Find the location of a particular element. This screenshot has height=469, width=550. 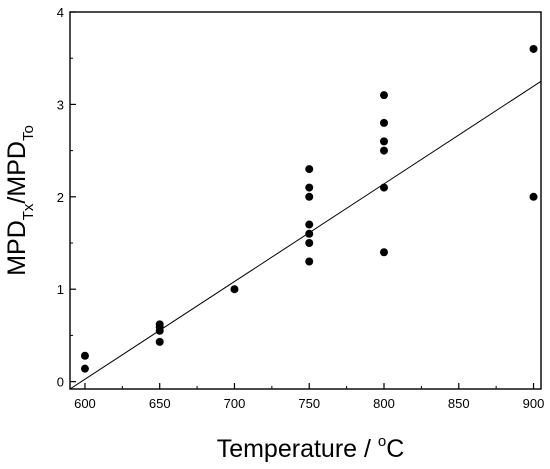

x-tick-label: 750 is located at coordinates (309, 403).